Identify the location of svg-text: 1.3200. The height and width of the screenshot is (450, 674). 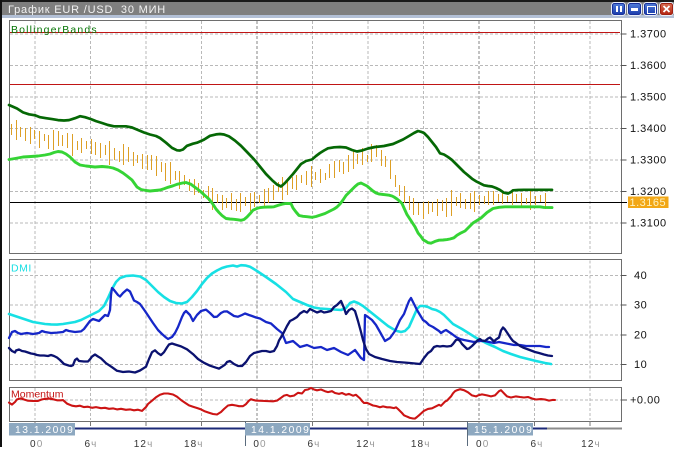
(648, 192).